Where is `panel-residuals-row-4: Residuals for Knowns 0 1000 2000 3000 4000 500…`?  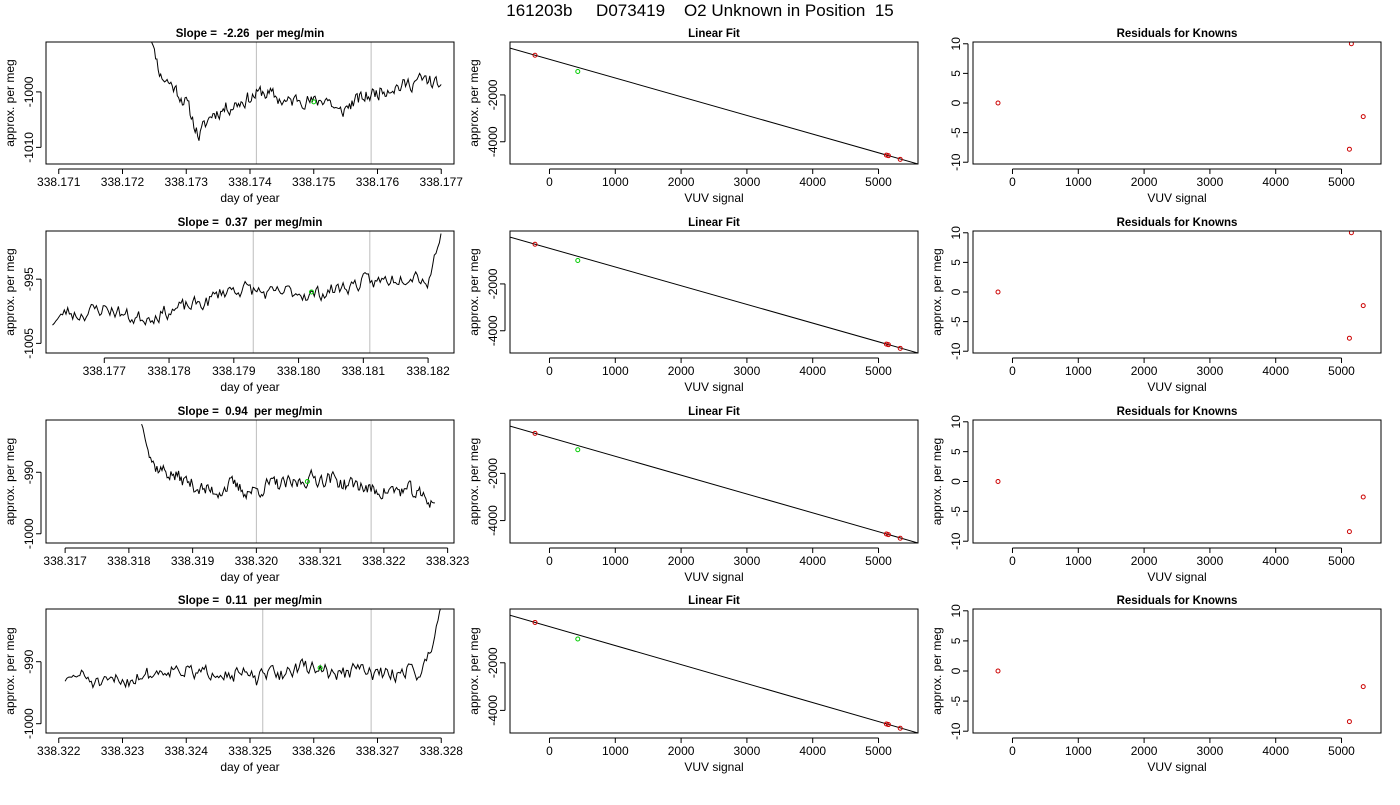
panel-residuals-row-4: Residuals for Knowns 0 1000 2000 3000 4000 500… is located at coordinates (1156, 684).